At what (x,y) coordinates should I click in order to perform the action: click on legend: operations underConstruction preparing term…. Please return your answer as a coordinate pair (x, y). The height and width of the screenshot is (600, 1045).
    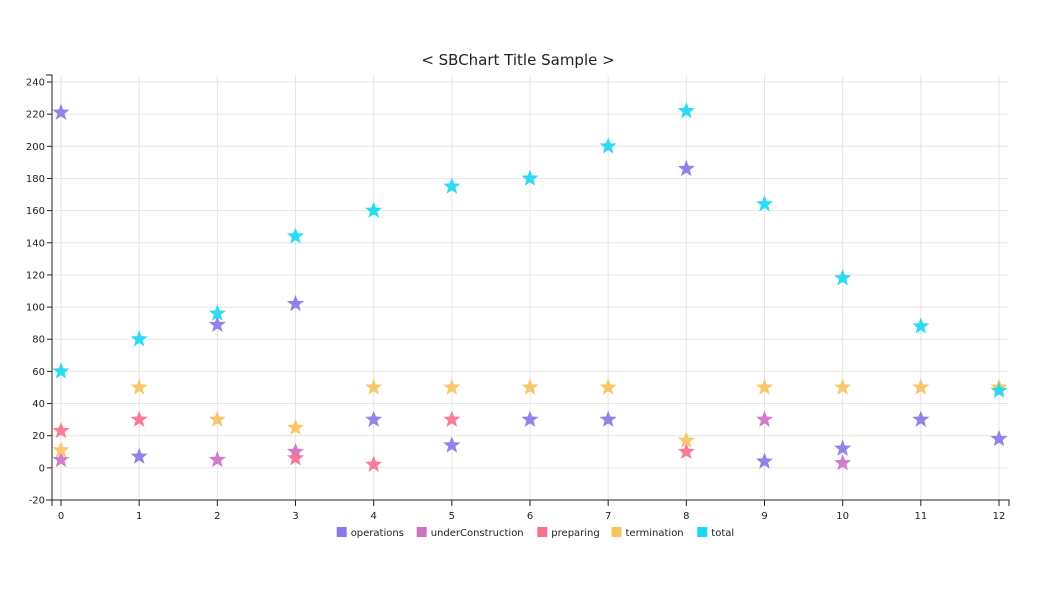
    Looking at the image, I should click on (535, 533).